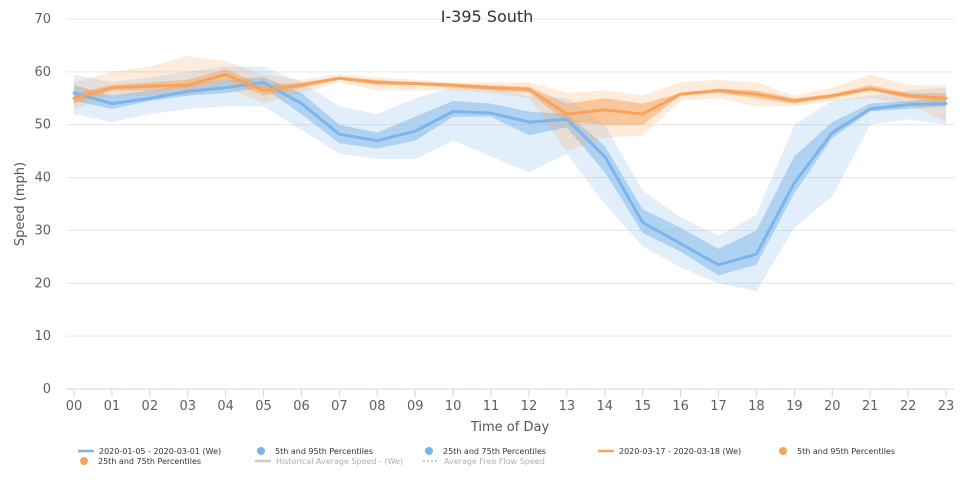  I want to click on y-tick-label: 10, so click(42, 336).